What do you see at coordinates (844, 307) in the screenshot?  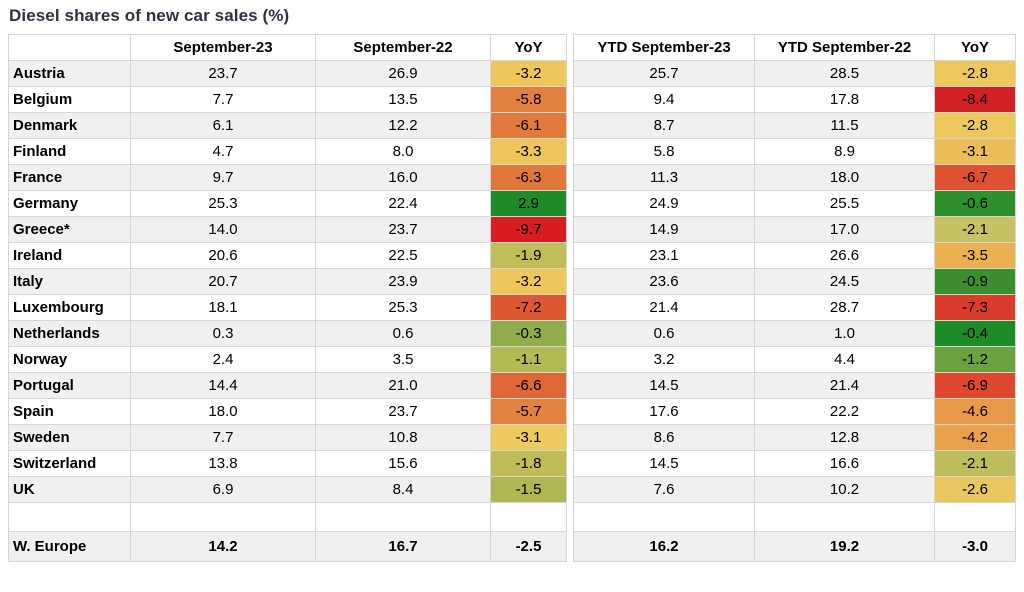 I see `cell-ytd22: 28.7` at bounding box center [844, 307].